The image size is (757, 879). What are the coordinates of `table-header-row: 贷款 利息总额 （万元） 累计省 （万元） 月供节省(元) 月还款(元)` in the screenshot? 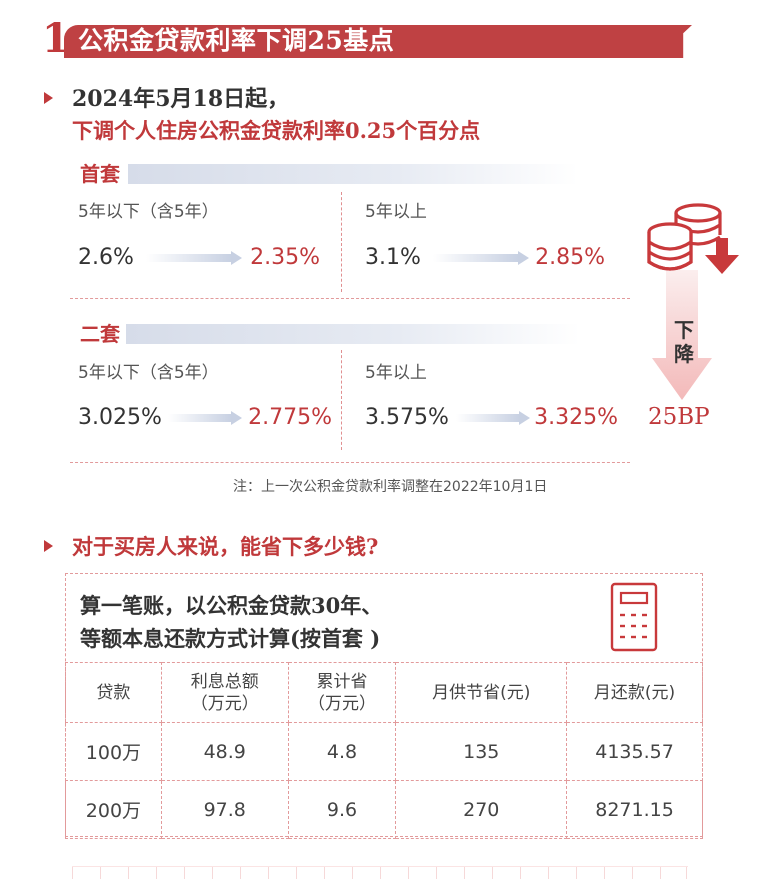 It's located at (384, 692).